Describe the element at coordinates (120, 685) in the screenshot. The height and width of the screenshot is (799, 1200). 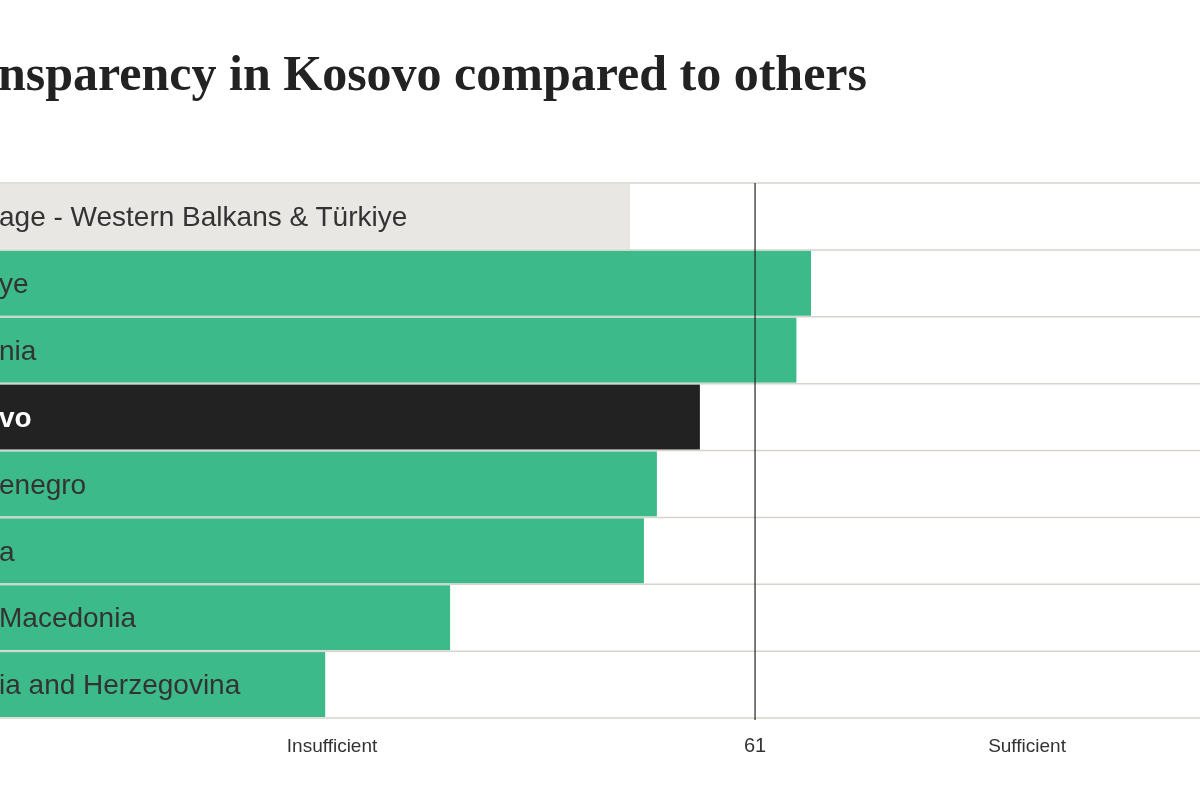
I see `y-tick-label: ia and Herzegovina` at that location.